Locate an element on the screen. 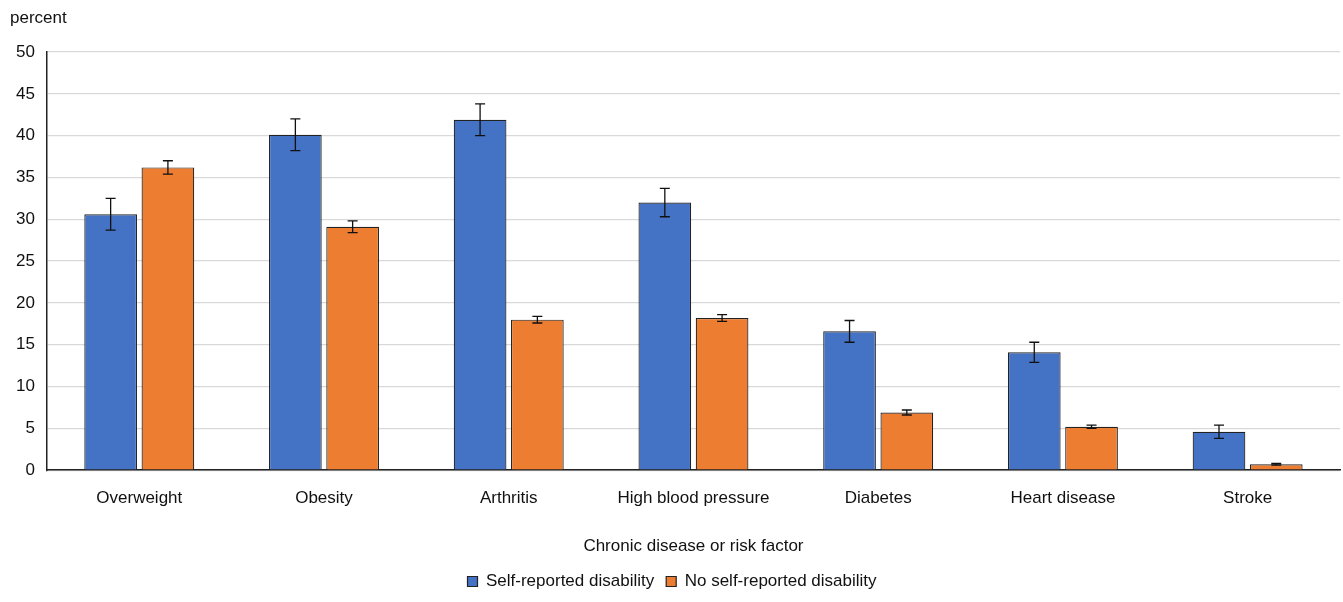 The width and height of the screenshot is (1343, 602). x-tick-label: High blood pressure is located at coordinates (693, 498).